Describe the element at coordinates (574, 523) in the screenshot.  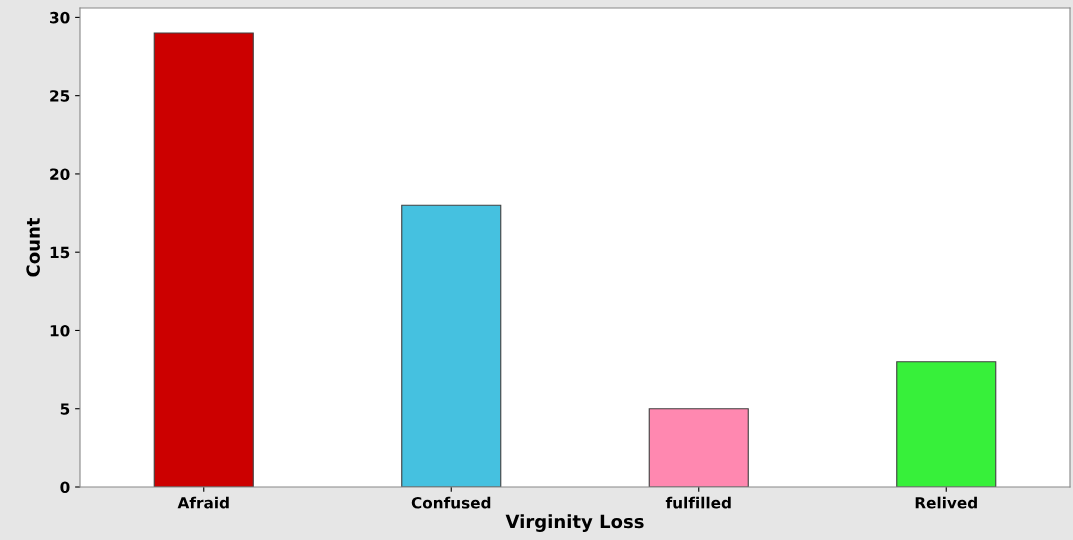
I see `x-axis-title: Virginity Loss` at that location.